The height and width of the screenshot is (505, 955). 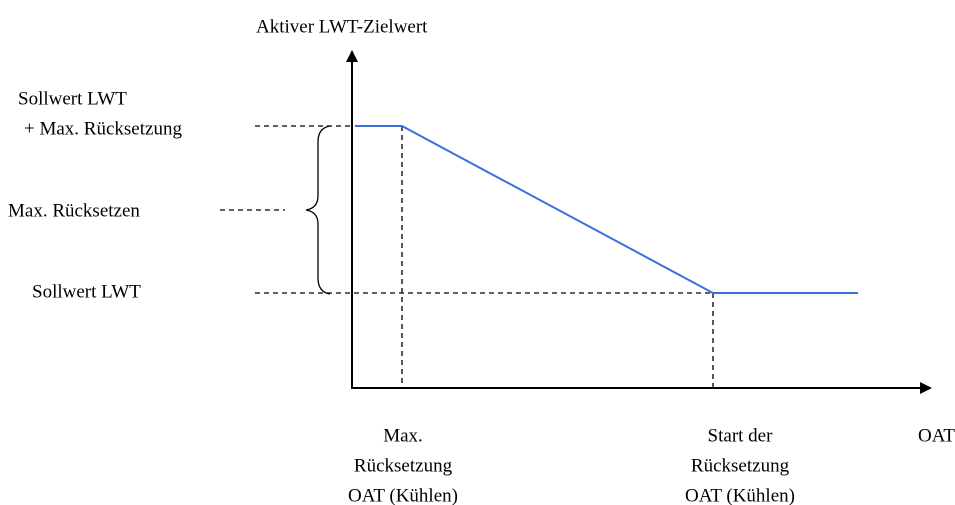 I want to click on y-axis-label: Aktiver LWT-Zielwert, so click(x=342, y=26).